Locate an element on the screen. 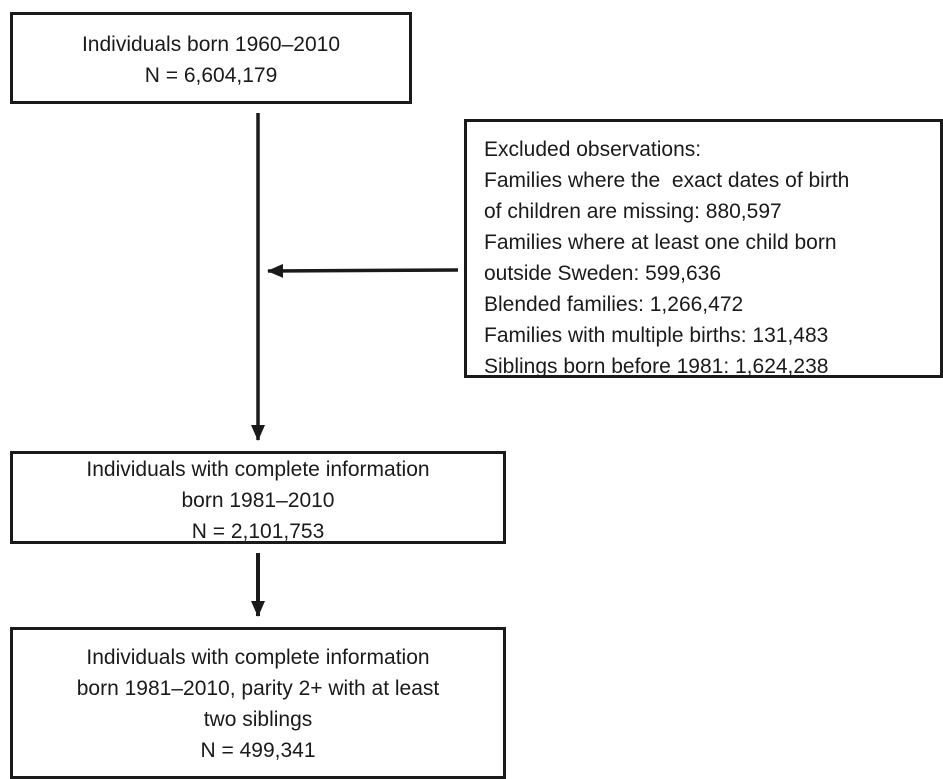 Image resolution: width=943 pixels, height=779 pixels. box-text: Families with multiple births: 131,483 is located at coordinates (656, 335).